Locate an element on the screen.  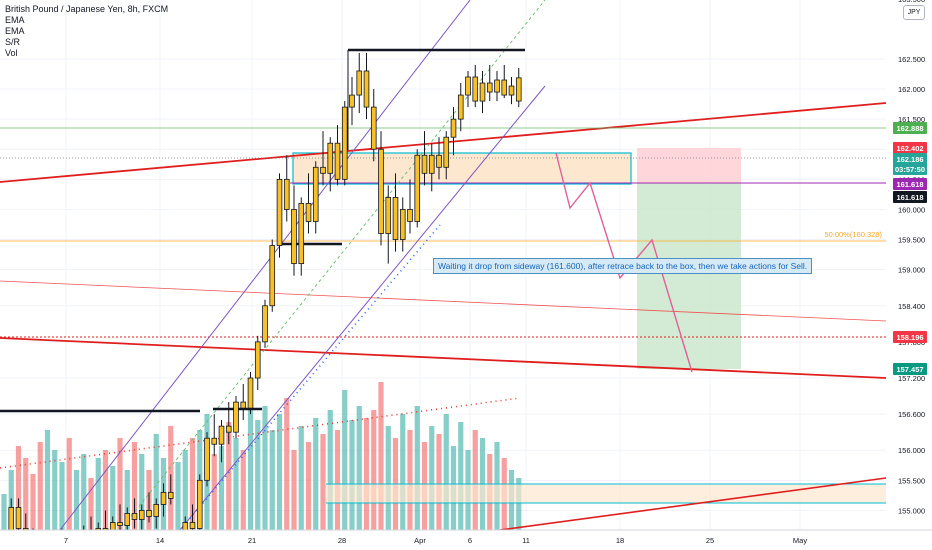
y-tick-label: 156.000 is located at coordinates (911, 450).